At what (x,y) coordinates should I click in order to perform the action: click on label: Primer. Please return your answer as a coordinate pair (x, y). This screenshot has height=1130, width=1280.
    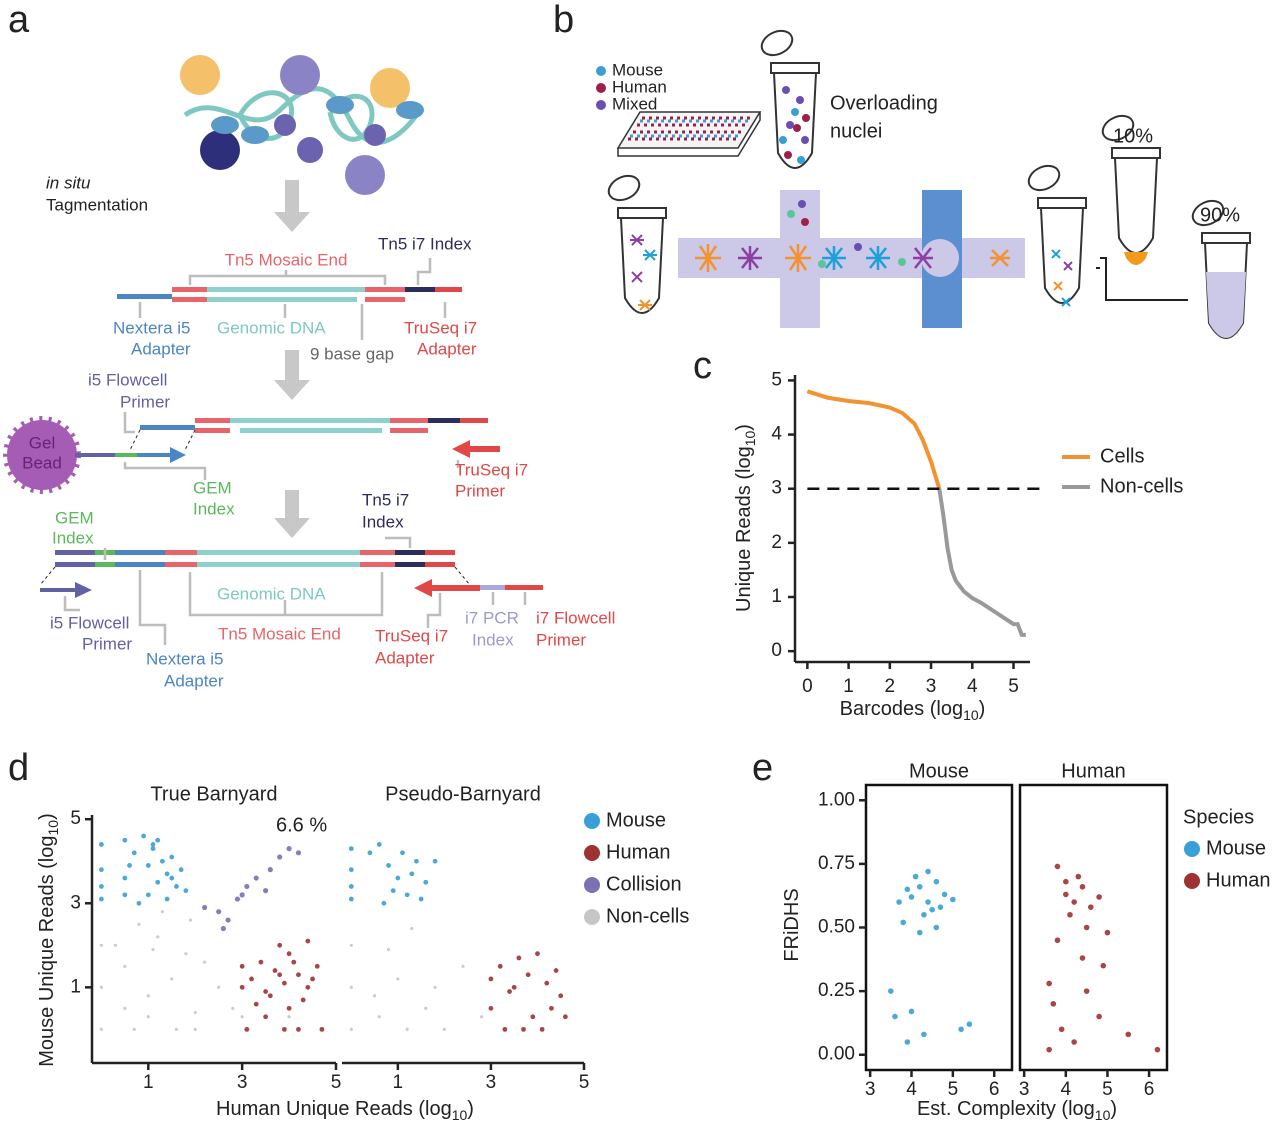
    Looking at the image, I should click on (480, 490).